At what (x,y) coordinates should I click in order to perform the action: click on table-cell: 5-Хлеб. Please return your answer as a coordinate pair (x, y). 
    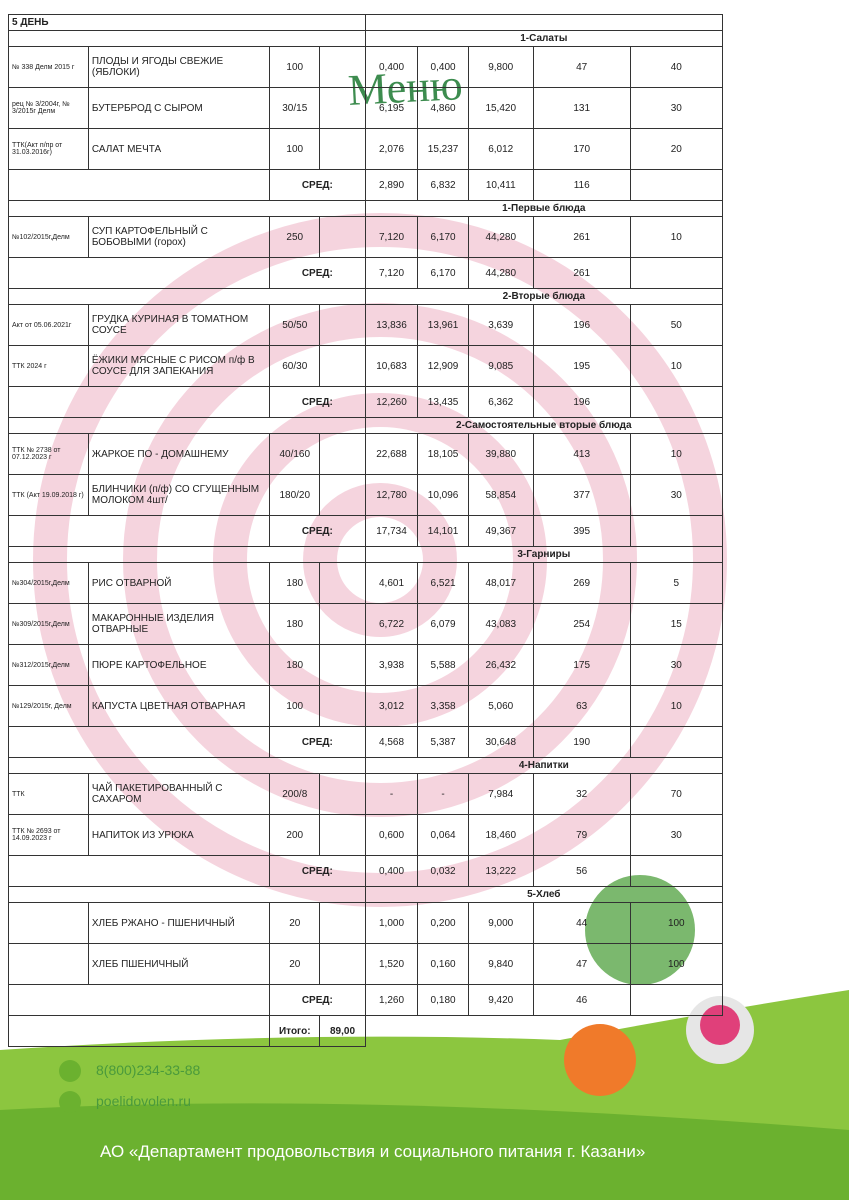
    Looking at the image, I should click on (544, 894).